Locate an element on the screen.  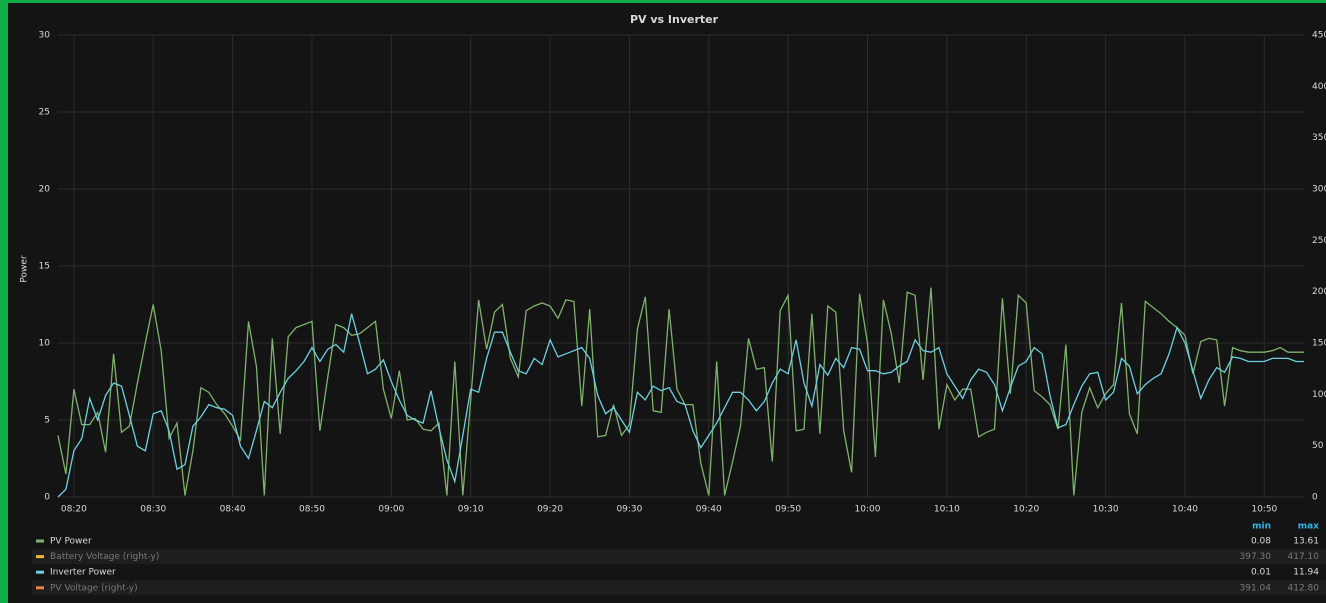
x-tick-label: 09:00 is located at coordinates (391, 510).